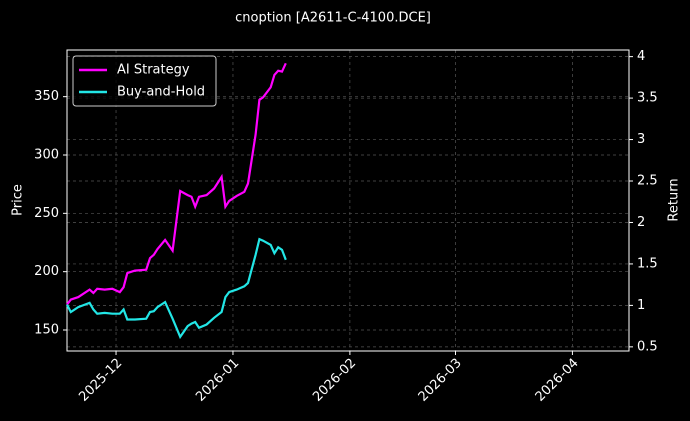  I want to click on y2-tick-label: 4, so click(641, 56).